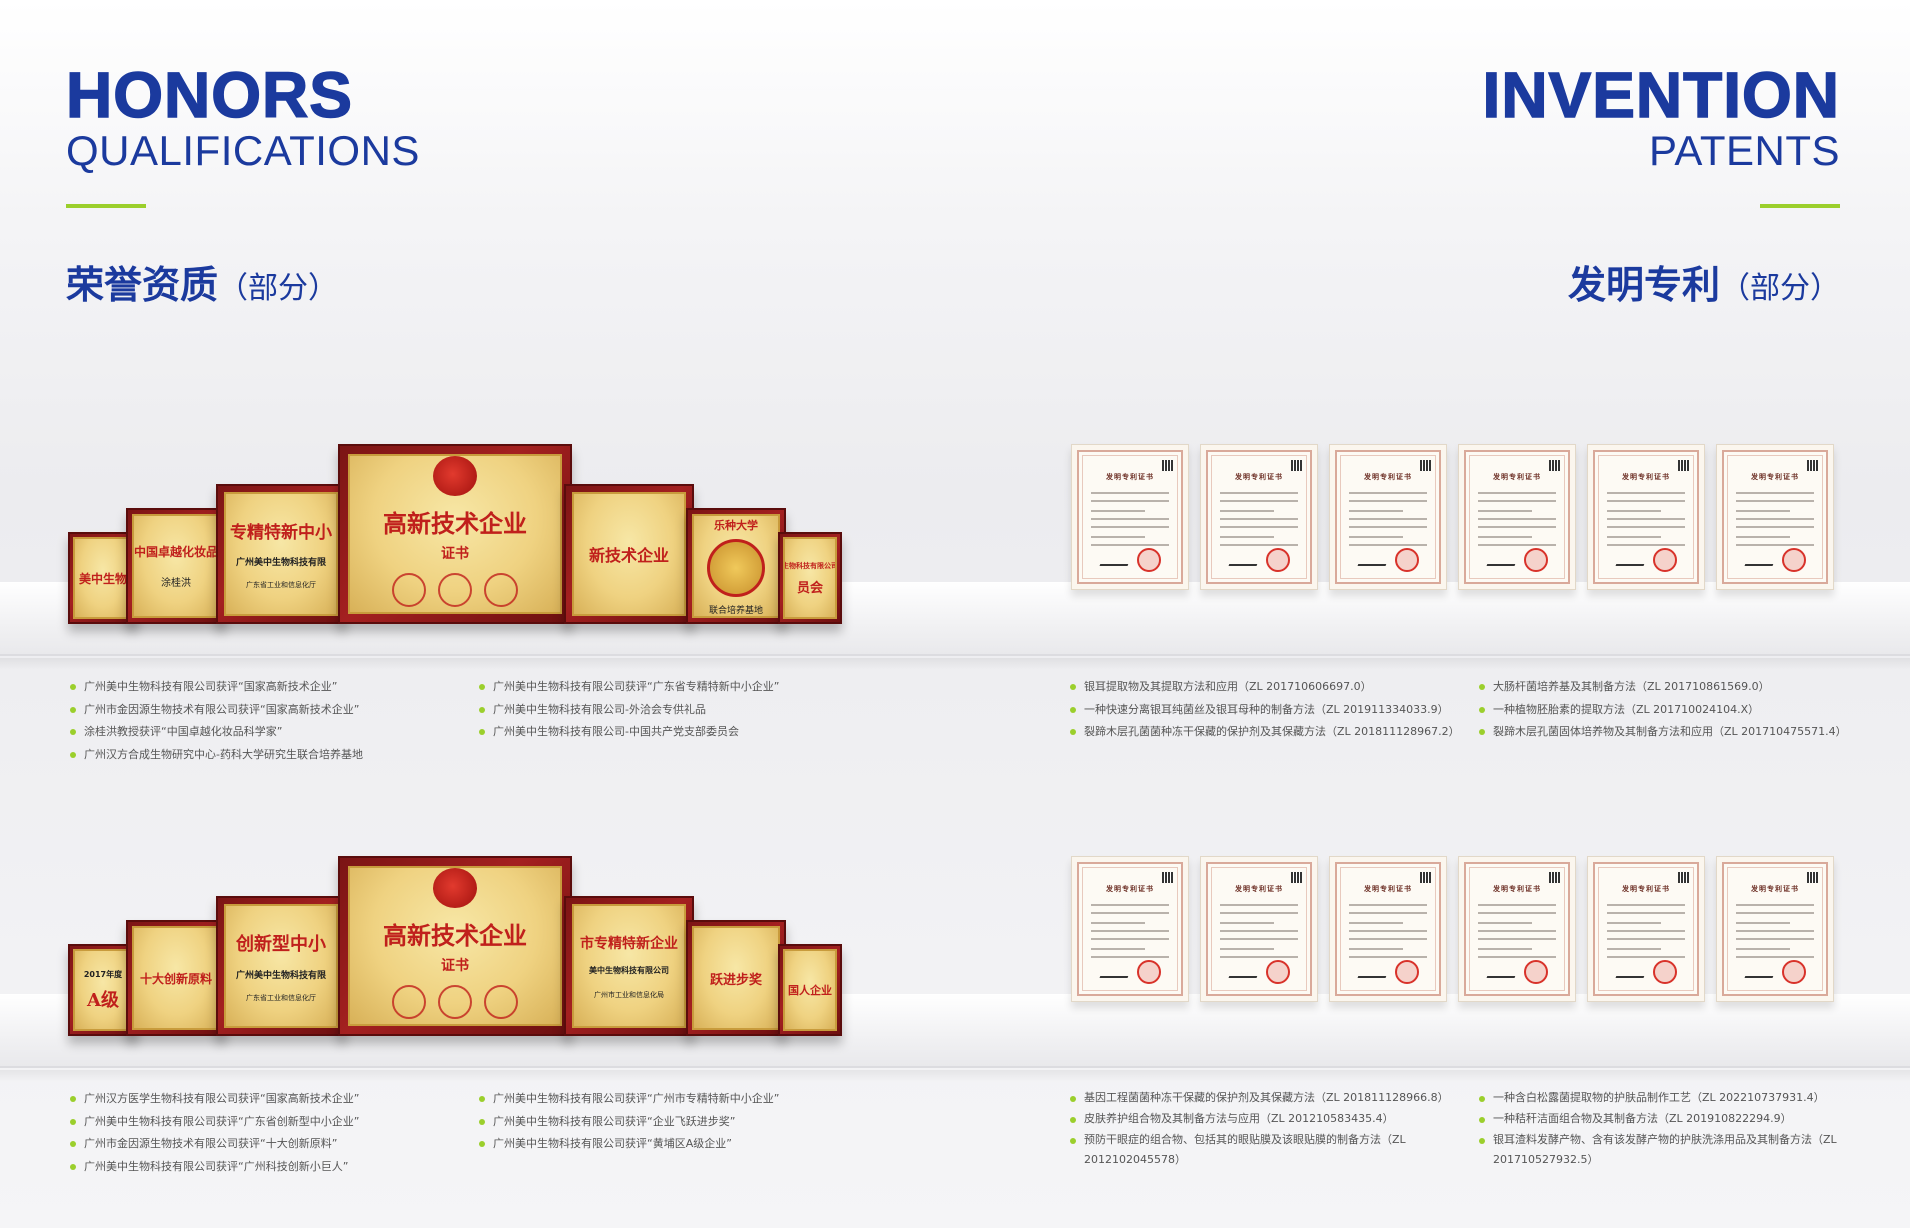 The width and height of the screenshot is (1910, 1228). What do you see at coordinates (215, 755) in the screenshot?
I see `list-item: 广州汉方合成生物研究中心-药科大学研究生联合培养基地` at bounding box center [215, 755].